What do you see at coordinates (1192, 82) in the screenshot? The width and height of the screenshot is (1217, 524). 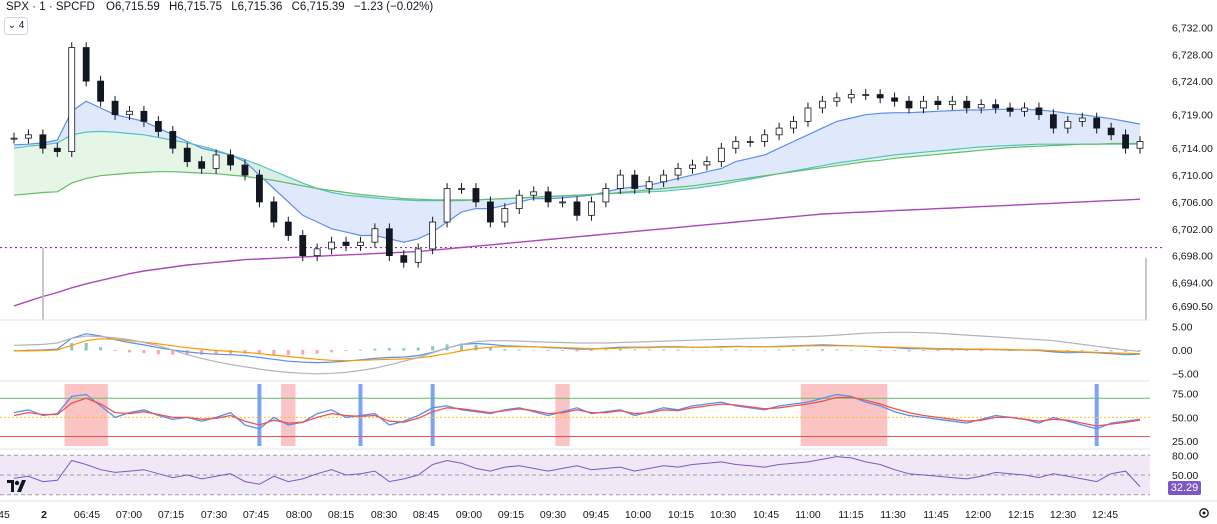 I see `price-tick-label: 6,724.00` at bounding box center [1192, 82].